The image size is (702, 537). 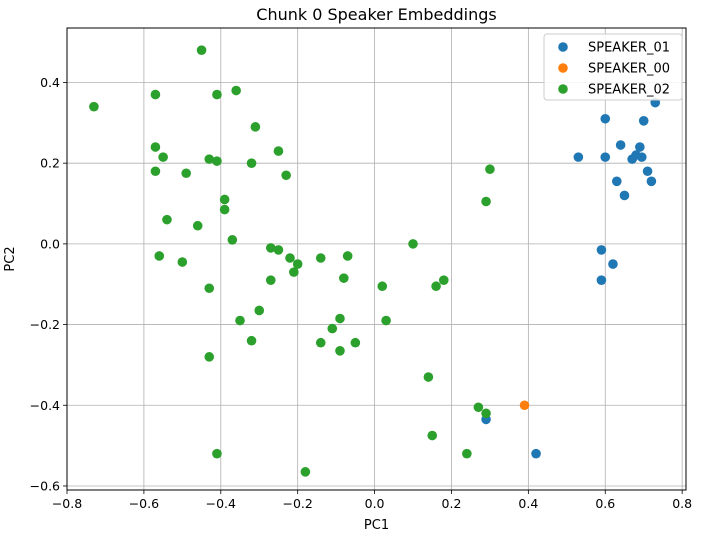 What do you see at coordinates (528, 503) in the screenshot?
I see `x-tick-label: 0.4` at bounding box center [528, 503].